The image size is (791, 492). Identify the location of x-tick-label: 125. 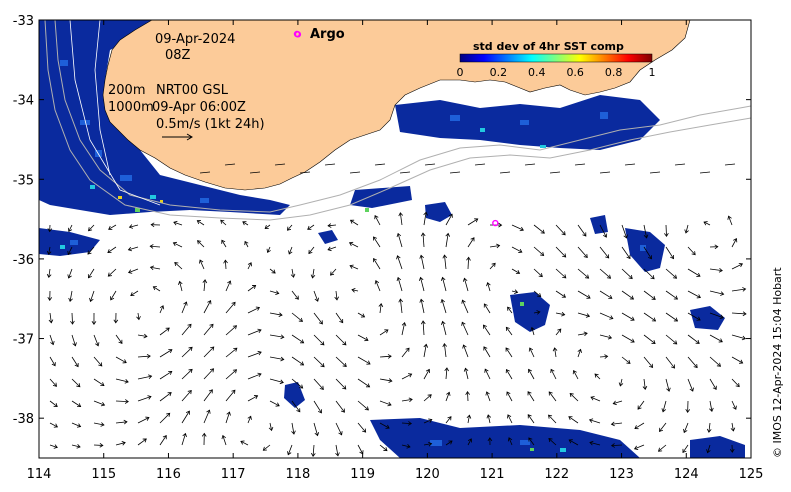
(751, 474).